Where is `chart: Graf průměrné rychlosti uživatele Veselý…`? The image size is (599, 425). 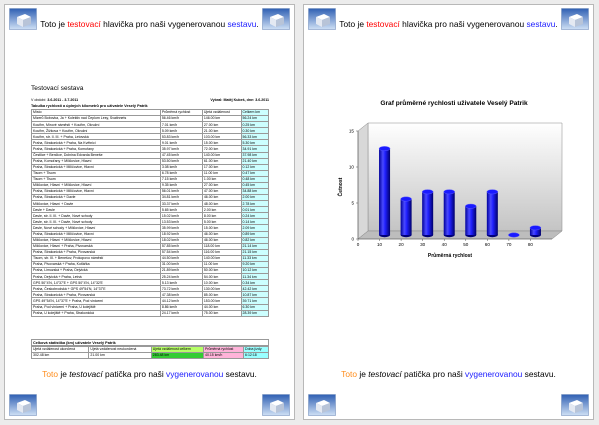
chart: Graf průměrné rychlosti uživatele Veselý… is located at coordinates (450, 179).